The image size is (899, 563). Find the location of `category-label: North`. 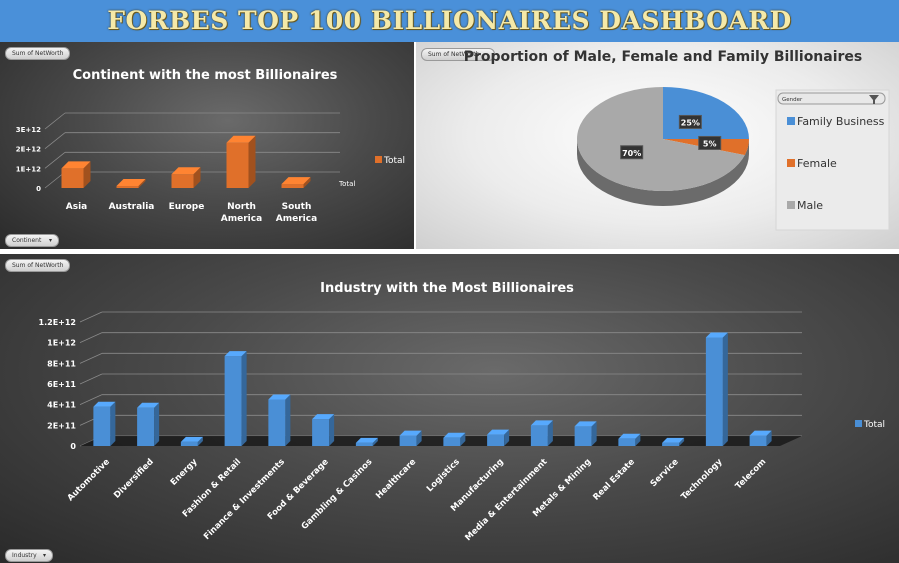

category-label: North is located at coordinates (241, 207).